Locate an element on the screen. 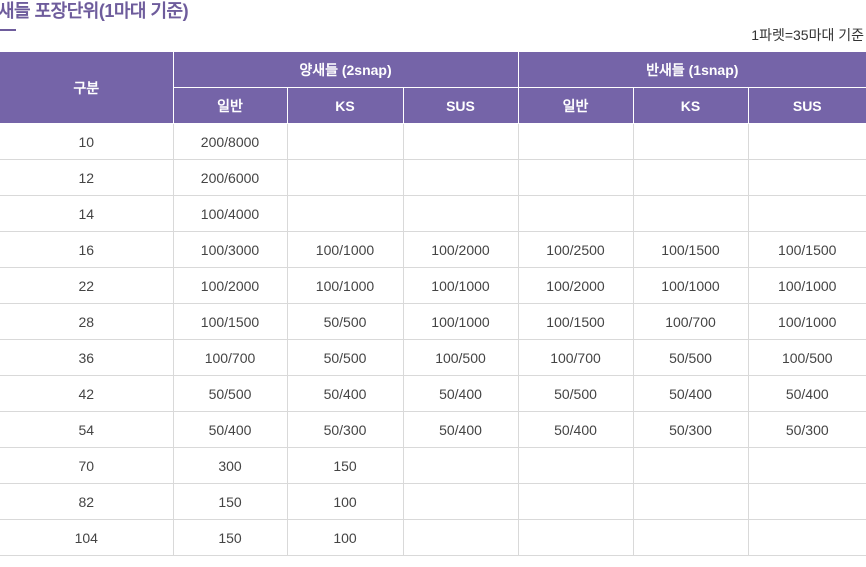  table-row: 82 150 100 is located at coordinates (433, 501).